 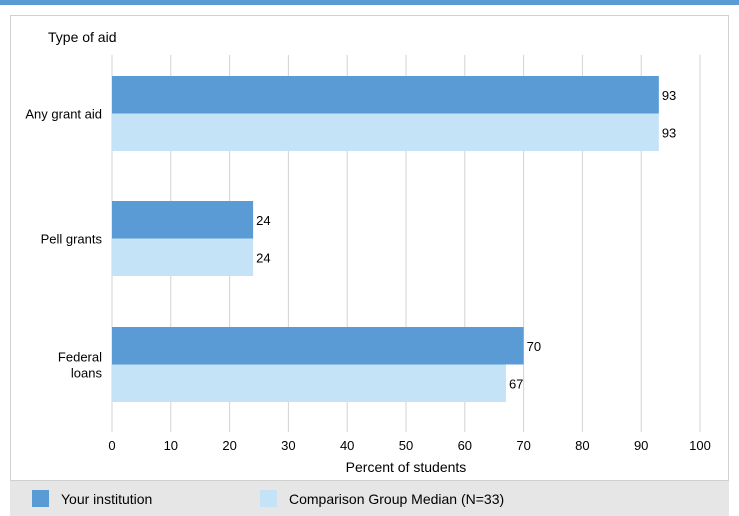 I want to click on category-label: Federal loans, so click(x=80, y=365).